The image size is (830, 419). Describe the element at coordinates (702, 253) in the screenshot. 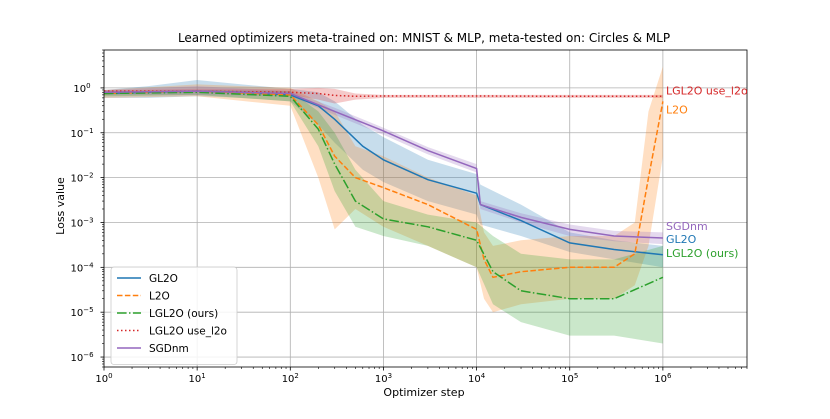

I see `end-label-lgl2o-ours-: LGL2O (ours)` at that location.